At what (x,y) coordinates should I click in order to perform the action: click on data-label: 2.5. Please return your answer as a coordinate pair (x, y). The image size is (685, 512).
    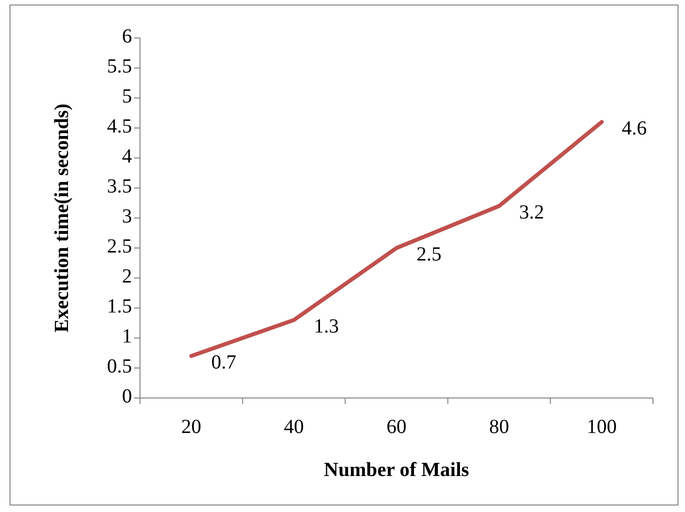
    Looking at the image, I should click on (429, 255).